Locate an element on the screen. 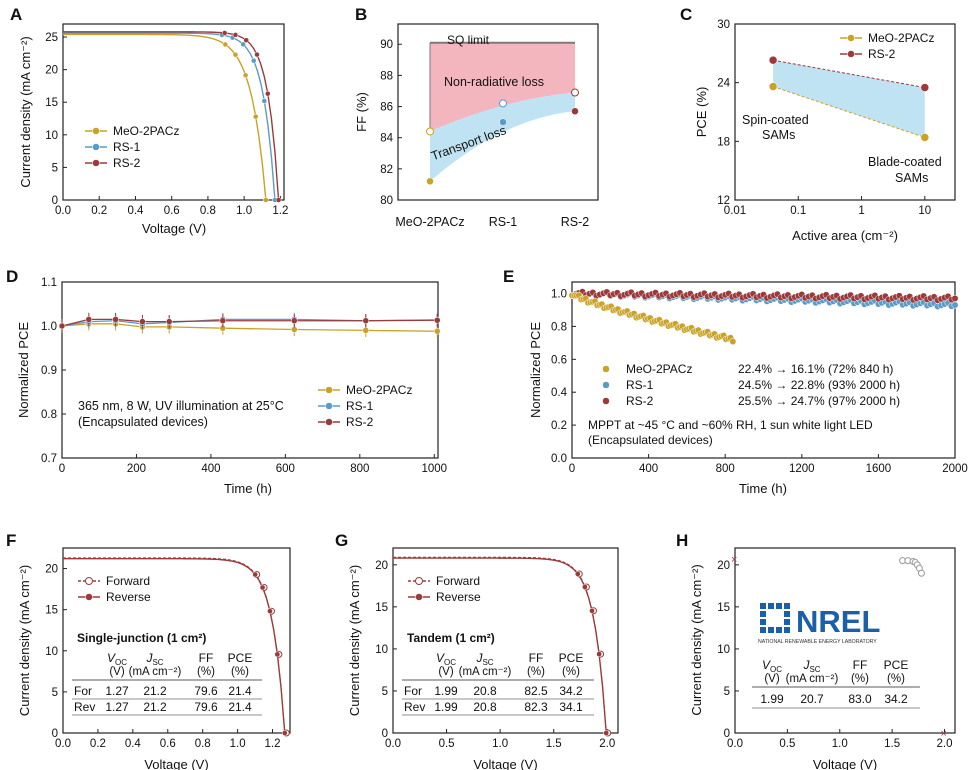 The width and height of the screenshot is (970, 770). x-tick-label: 2000 is located at coordinates (955, 469).